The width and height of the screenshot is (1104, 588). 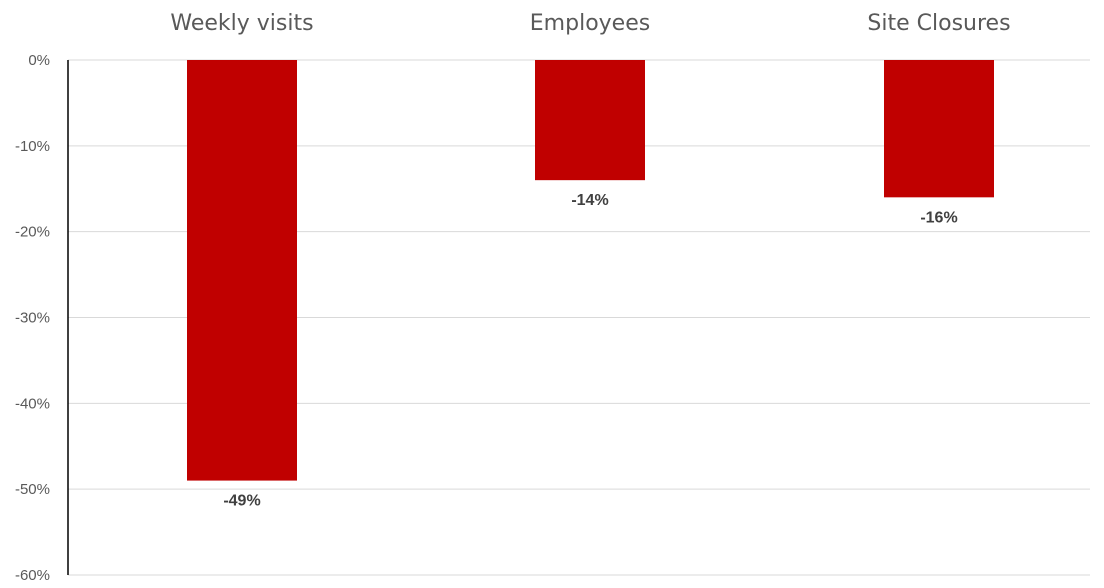 I want to click on category-label: Weekly visits, so click(x=241, y=23).